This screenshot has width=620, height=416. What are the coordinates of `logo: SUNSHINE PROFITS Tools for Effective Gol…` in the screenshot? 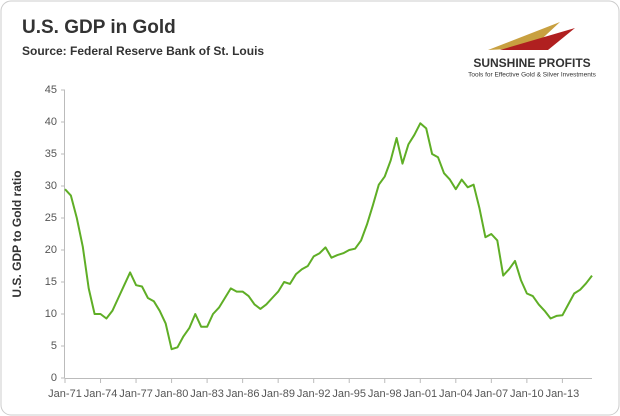 It's located at (532, 50).